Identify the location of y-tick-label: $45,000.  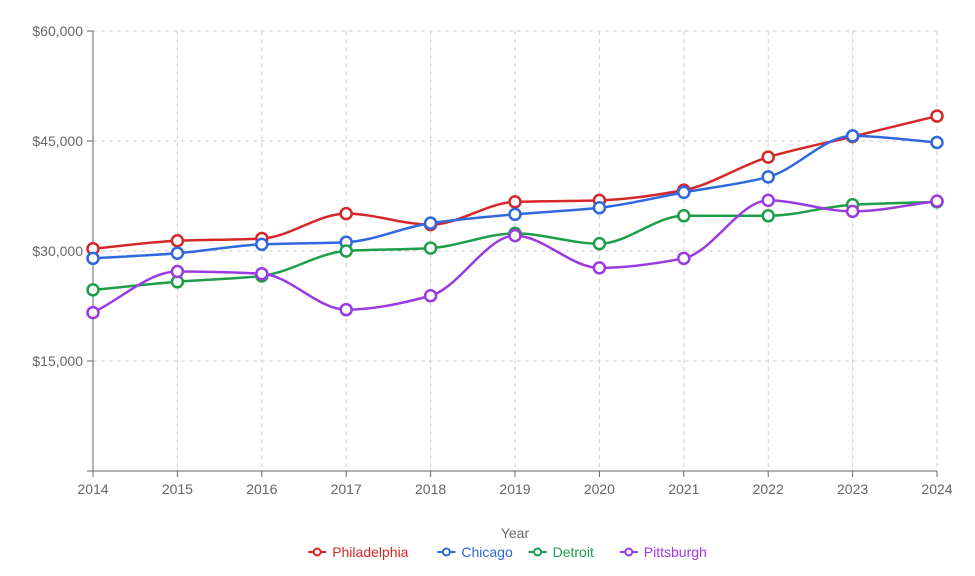
(57, 141).